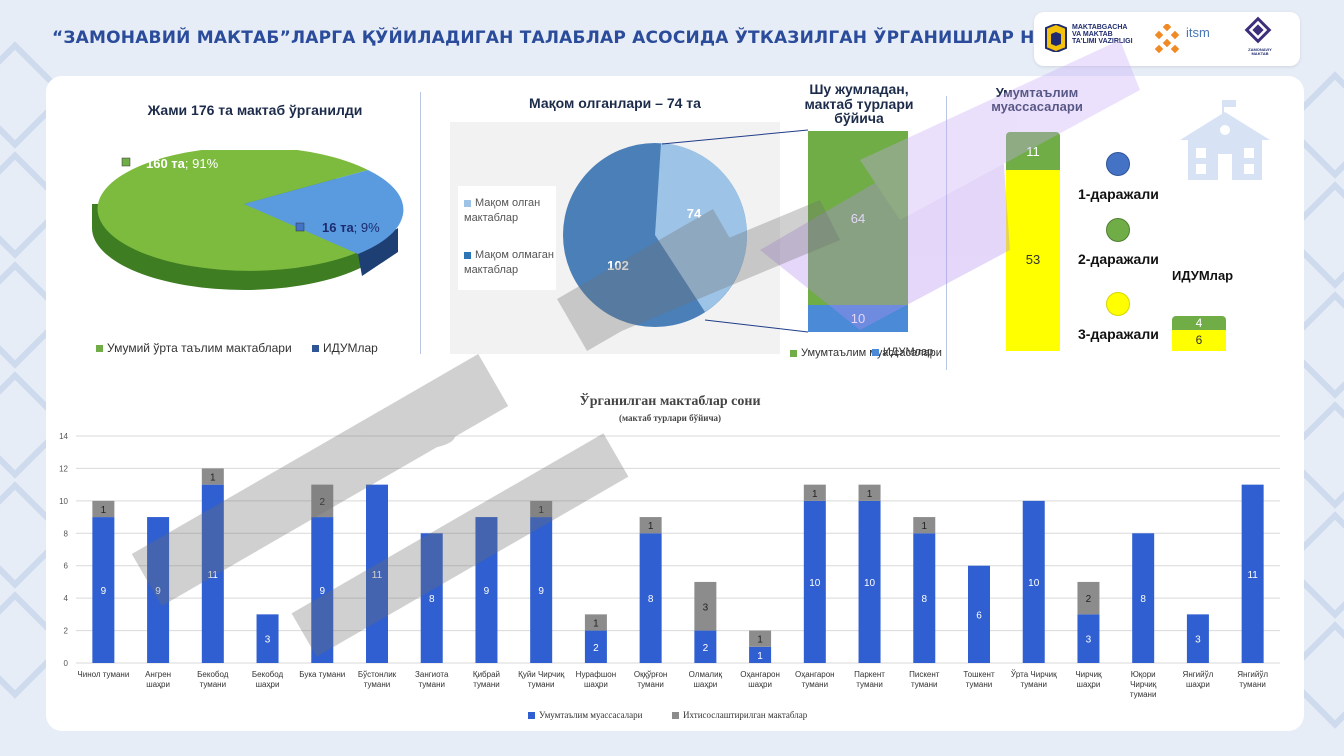 This screenshot has height=756, width=1344. What do you see at coordinates (615, 103) in the screenshot?
I see `panel2-title: Мақом олганлари – 74 та` at bounding box center [615, 103].